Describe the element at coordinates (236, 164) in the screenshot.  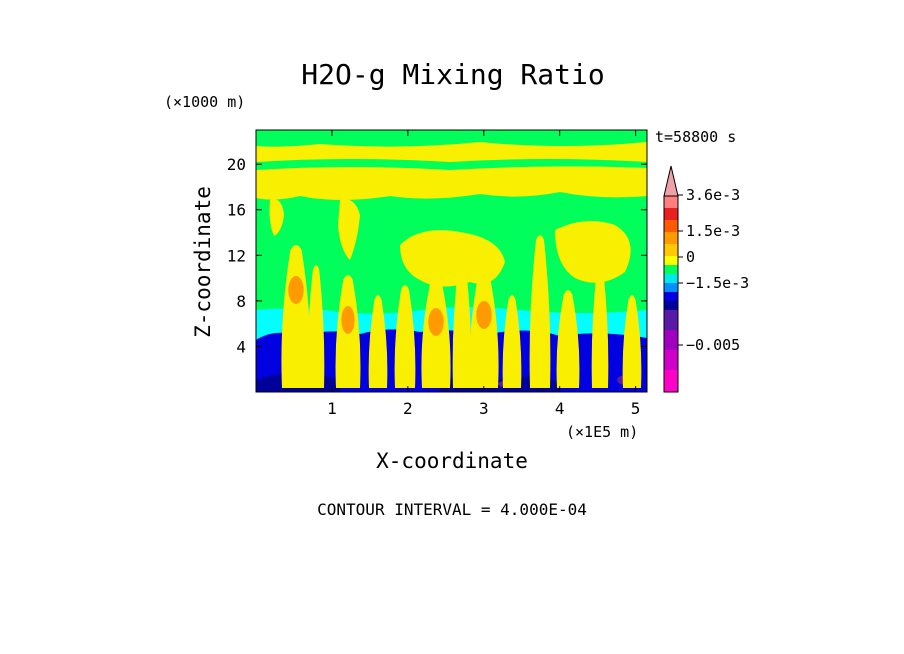
I see `y-tick-label: 20` at that location.